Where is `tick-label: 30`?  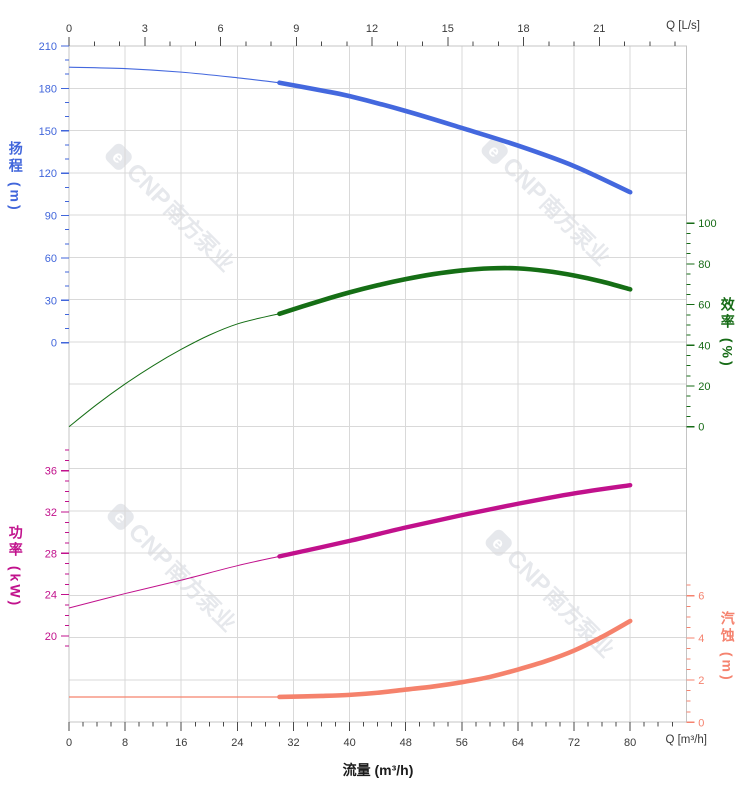
tick-label: 30 is located at coordinates (51, 301).